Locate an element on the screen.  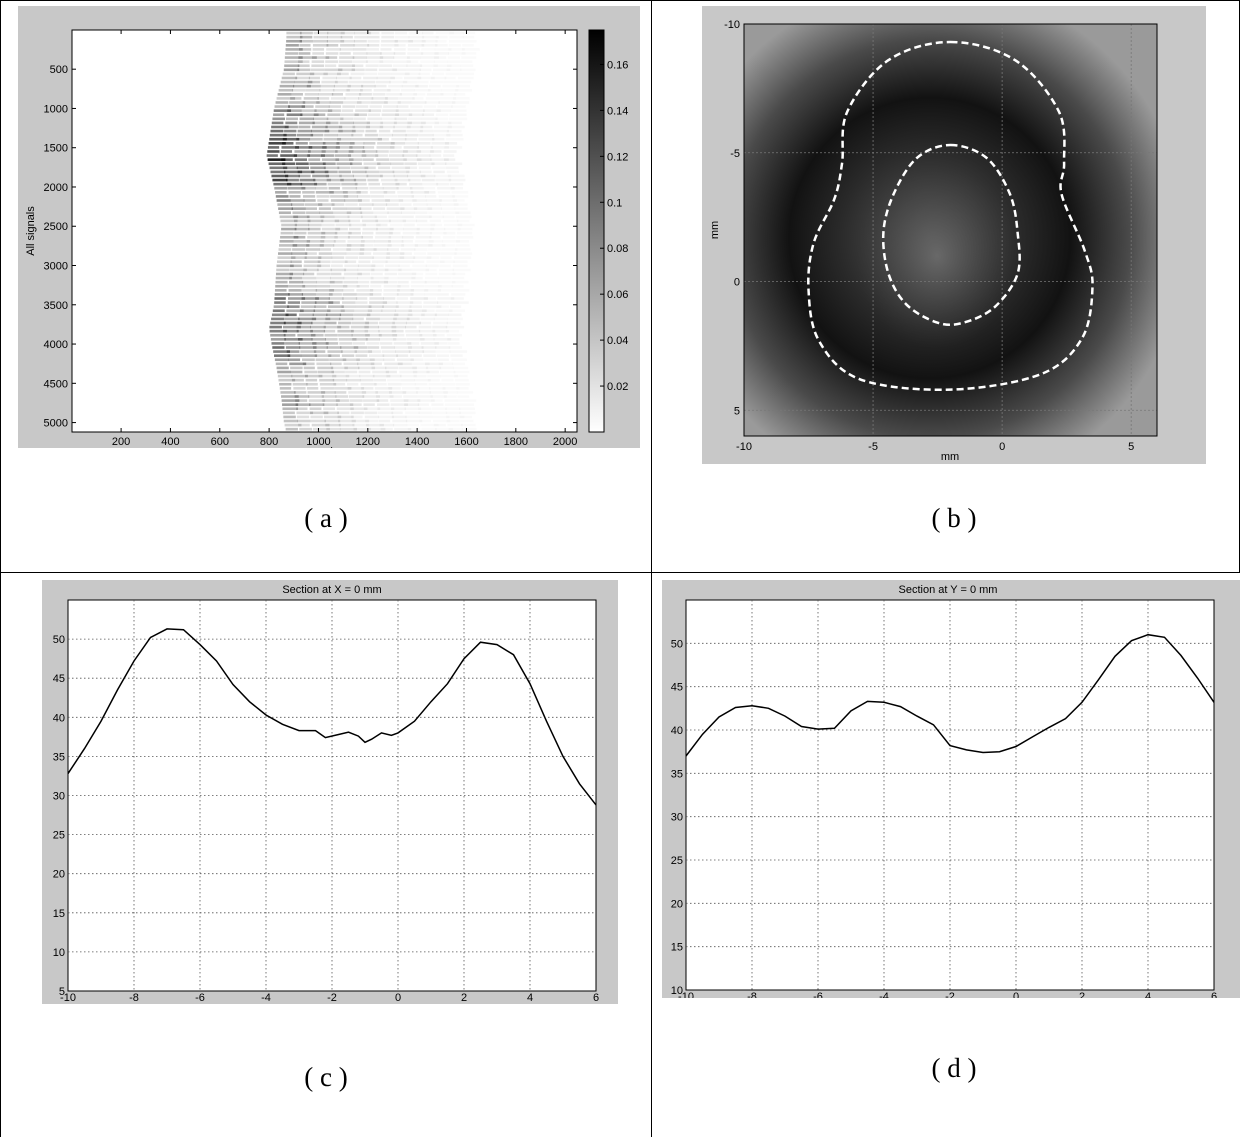
panel-a-y-axis-label: All signals is located at coordinates (31, 231).